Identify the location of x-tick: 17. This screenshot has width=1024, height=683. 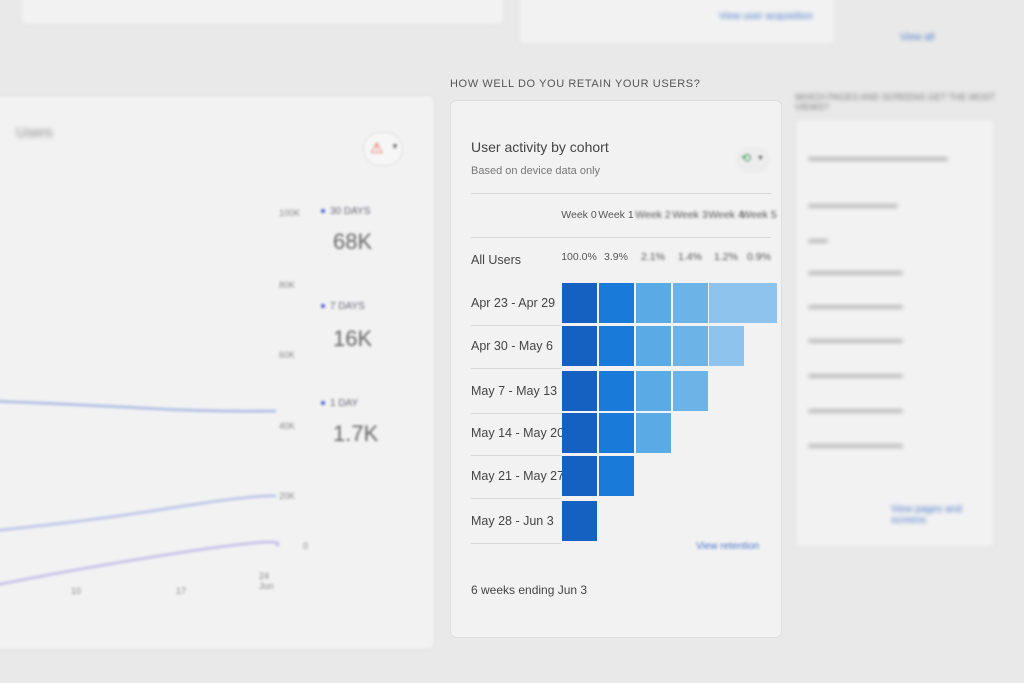
(181, 591).